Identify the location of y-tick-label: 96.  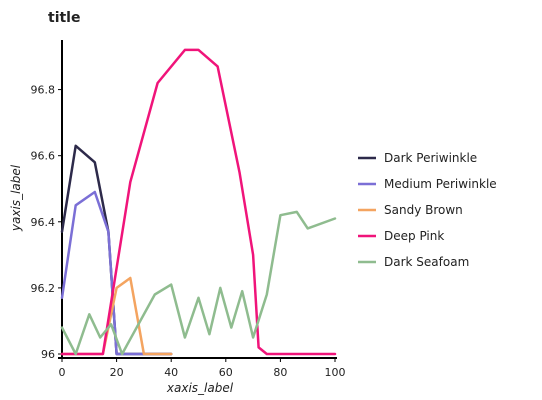
(48, 354).